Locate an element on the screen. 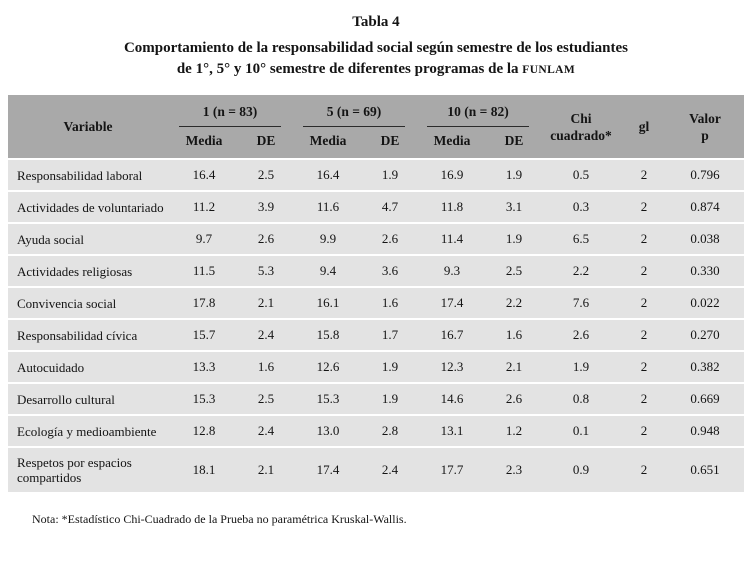  value-cell: 0.948 is located at coordinates (705, 430).